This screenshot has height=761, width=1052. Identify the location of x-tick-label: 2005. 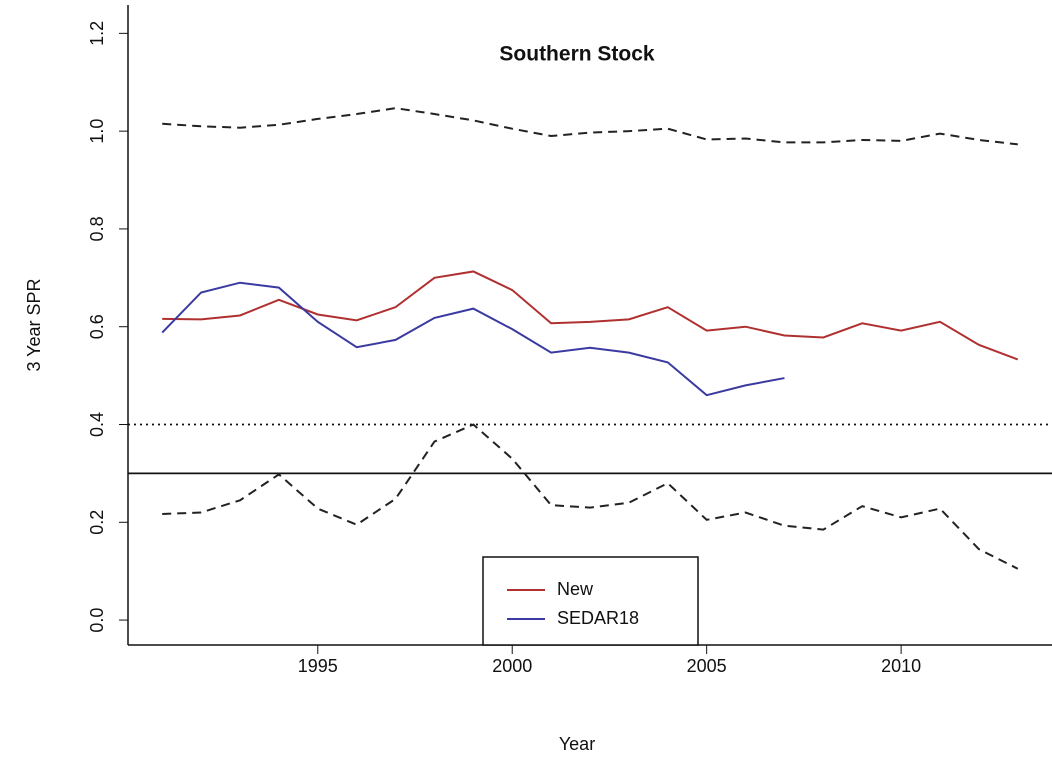
(707, 666).